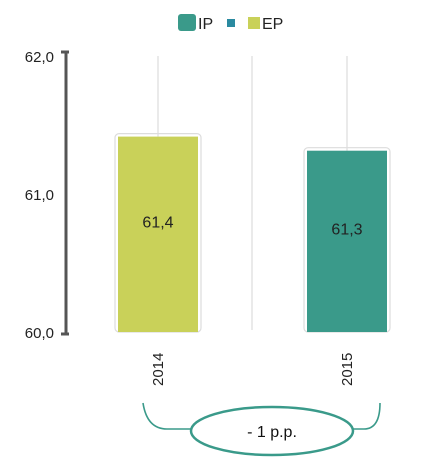 This screenshot has height=459, width=431. I want to click on legend-swatch-ip, so click(187, 22).